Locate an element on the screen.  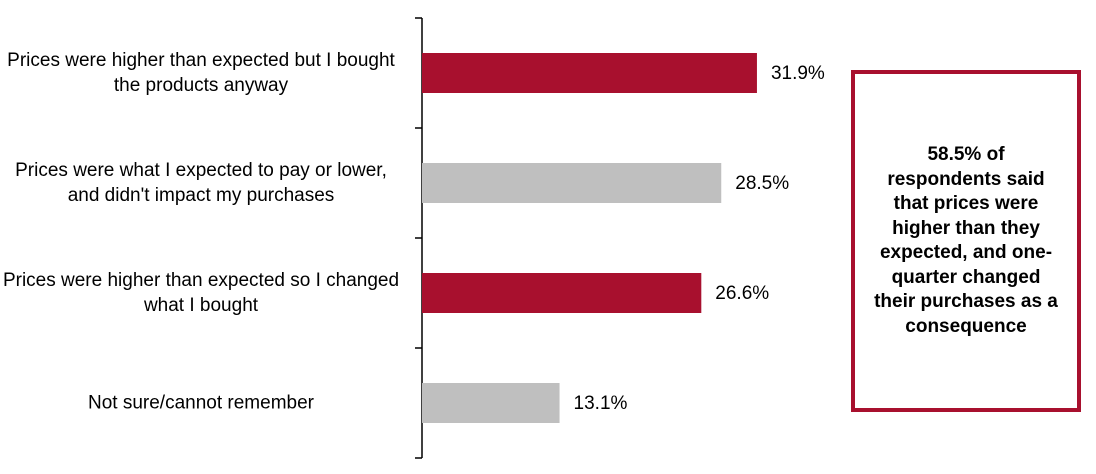
value-label: 28.5% is located at coordinates (762, 183).